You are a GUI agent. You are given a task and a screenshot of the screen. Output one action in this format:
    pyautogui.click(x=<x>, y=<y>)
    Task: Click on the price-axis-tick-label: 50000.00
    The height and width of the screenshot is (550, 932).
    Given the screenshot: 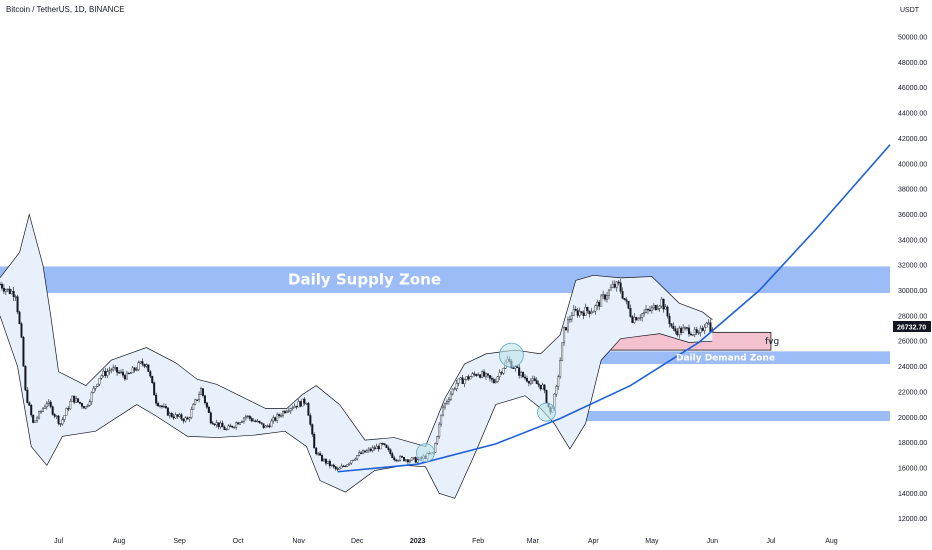 What is the action you would take?
    pyautogui.click(x=912, y=38)
    